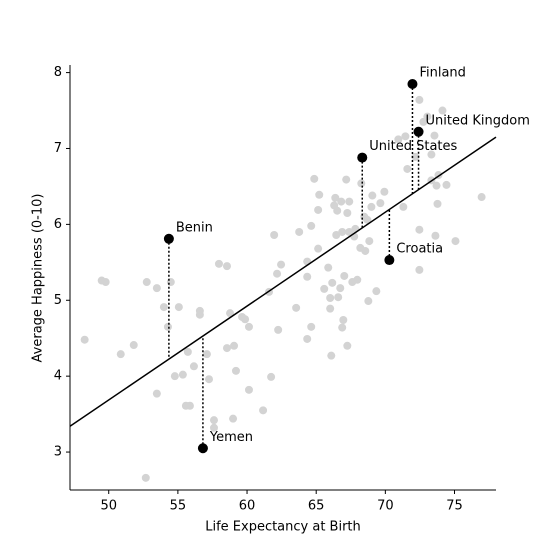 The width and height of the screenshot is (551, 555). What do you see at coordinates (316, 506) in the screenshot?
I see `x-tick-label: 65` at bounding box center [316, 506].